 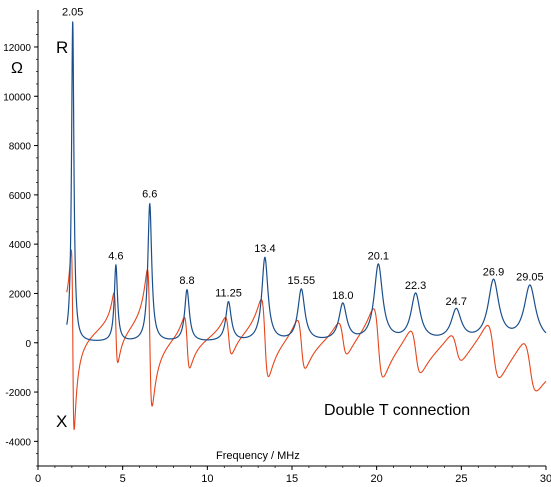 I want to click on y-tick-label: 2000, so click(x=20, y=294).